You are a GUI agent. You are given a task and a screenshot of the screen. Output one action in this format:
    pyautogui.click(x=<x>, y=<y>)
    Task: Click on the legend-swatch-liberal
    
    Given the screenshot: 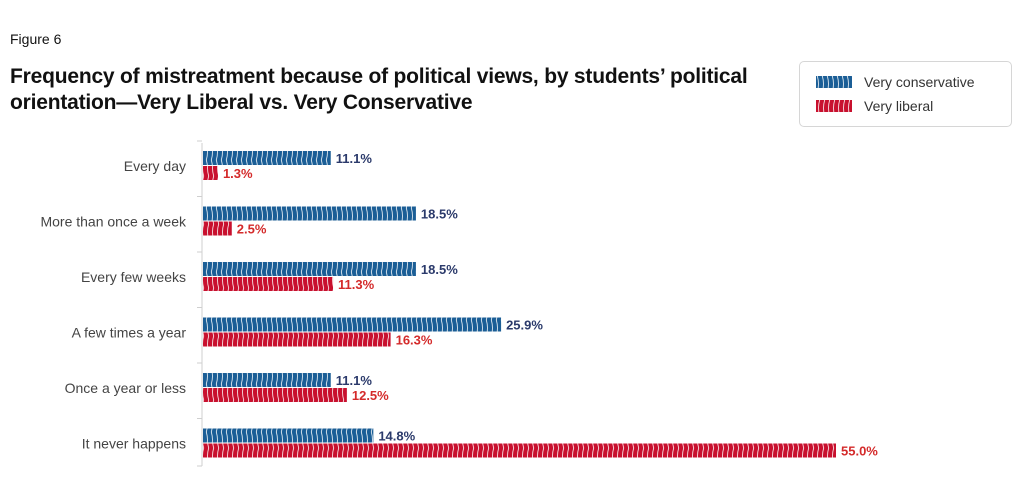 What is the action you would take?
    pyautogui.click(x=834, y=106)
    